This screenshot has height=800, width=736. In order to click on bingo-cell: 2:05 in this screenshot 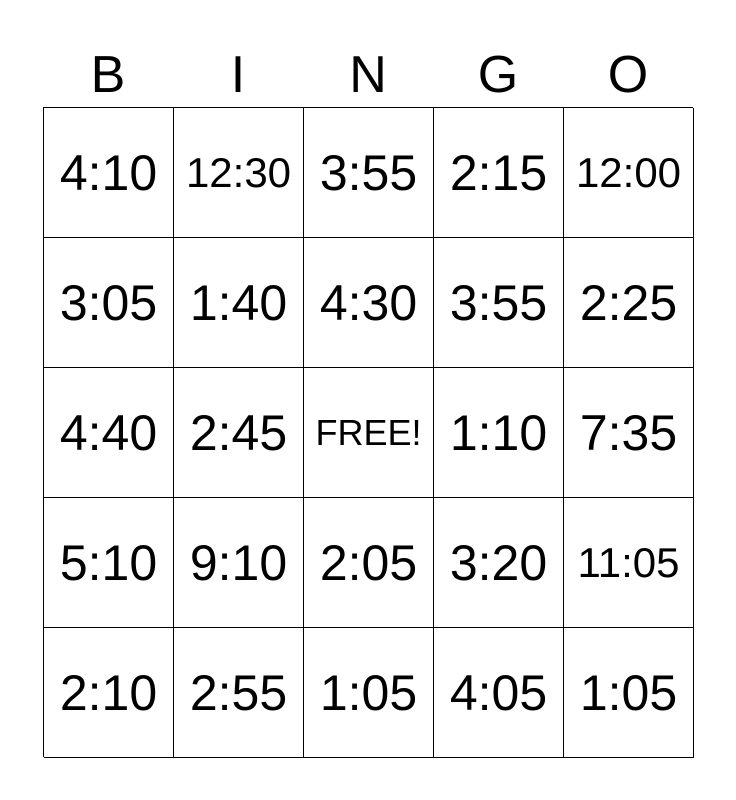, I will do `click(369, 563)`.